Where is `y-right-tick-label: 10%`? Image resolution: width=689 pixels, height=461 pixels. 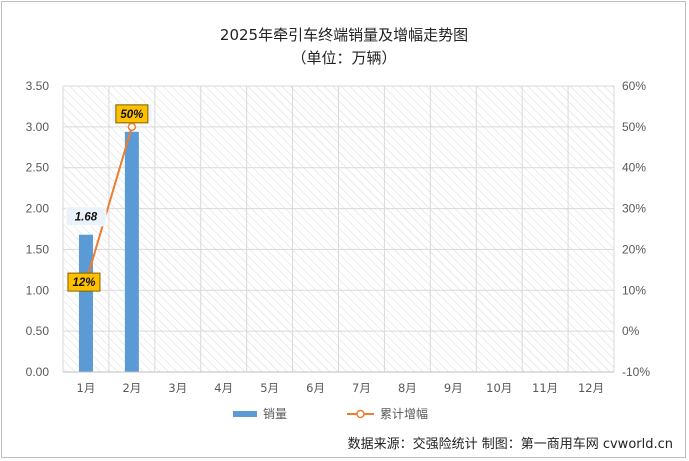
y-right-tick-label: 10% is located at coordinates (634, 290).